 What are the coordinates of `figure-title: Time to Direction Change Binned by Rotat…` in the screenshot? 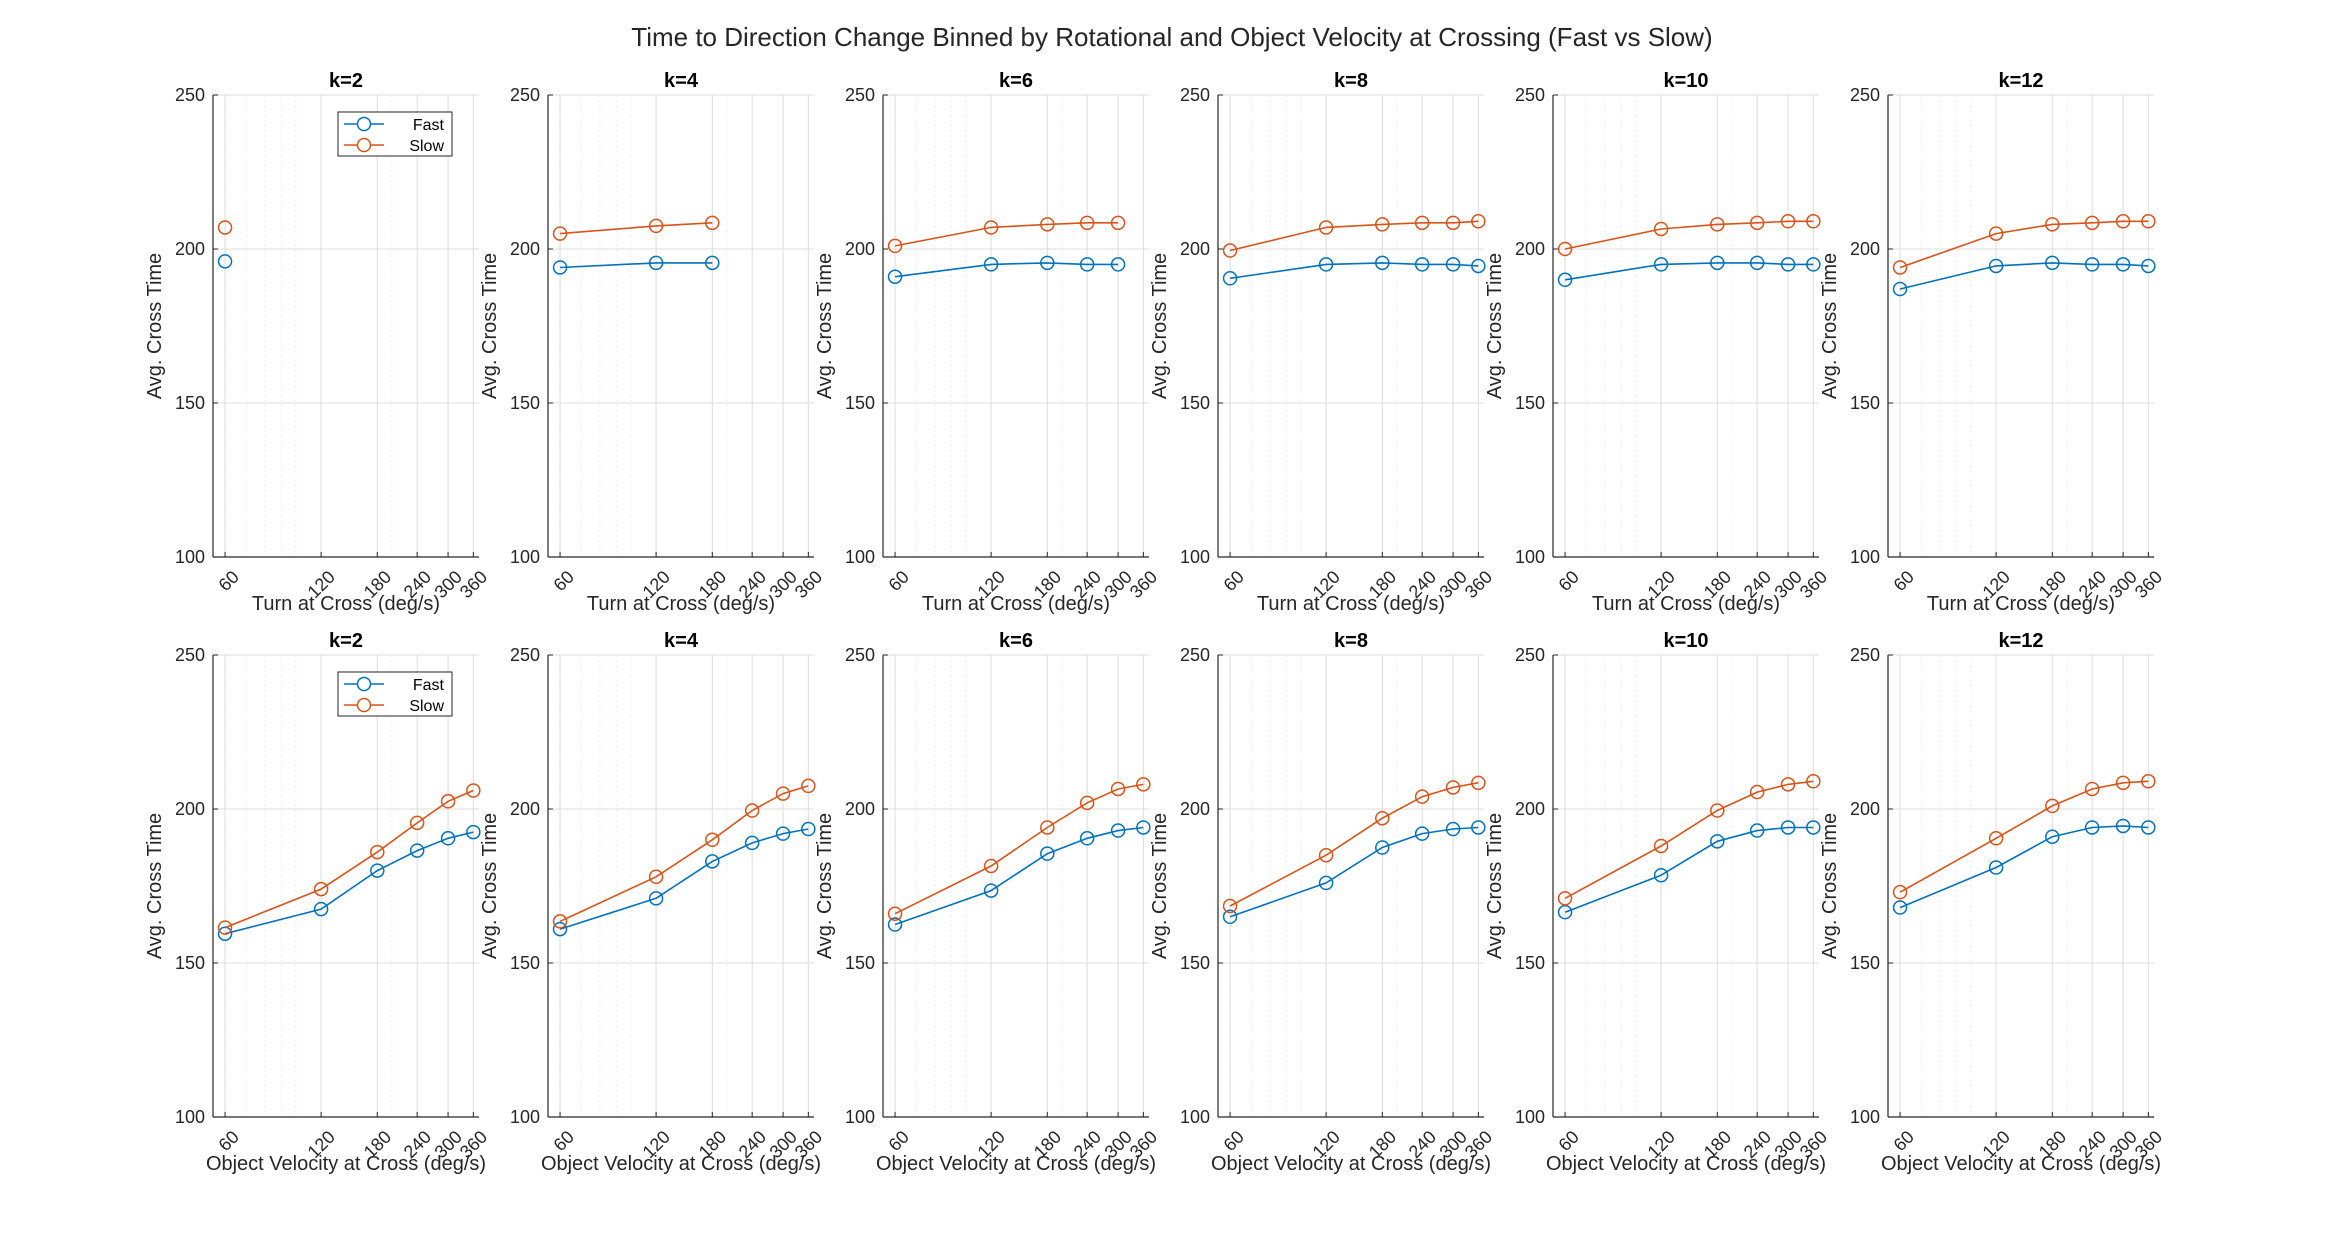 It's located at (1172, 37).